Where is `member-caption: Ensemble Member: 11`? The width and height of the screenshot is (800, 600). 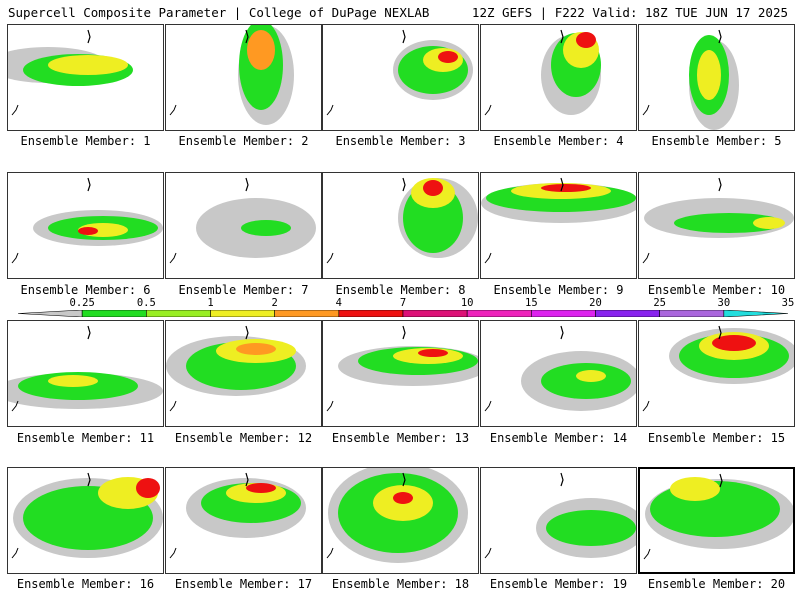 member-caption: Ensemble Member: 11 is located at coordinates (85, 438).